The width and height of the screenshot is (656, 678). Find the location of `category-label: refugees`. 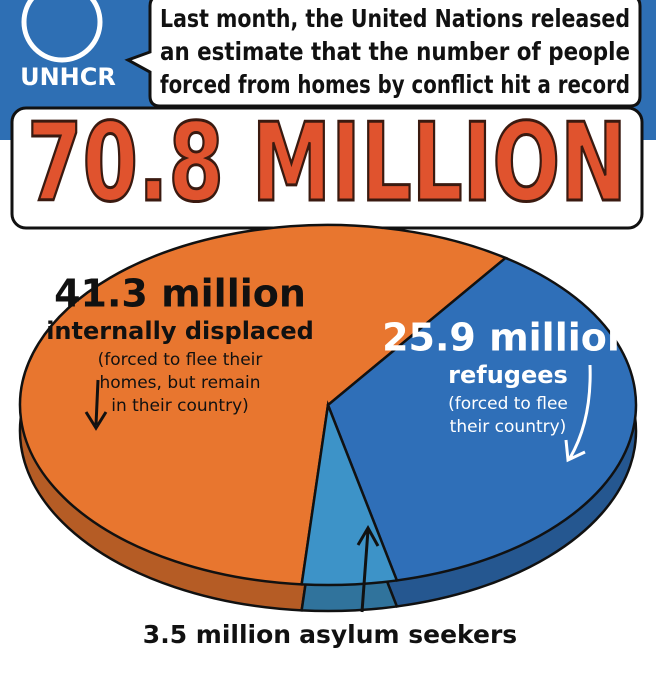

category-label: refugees is located at coordinates (508, 375).